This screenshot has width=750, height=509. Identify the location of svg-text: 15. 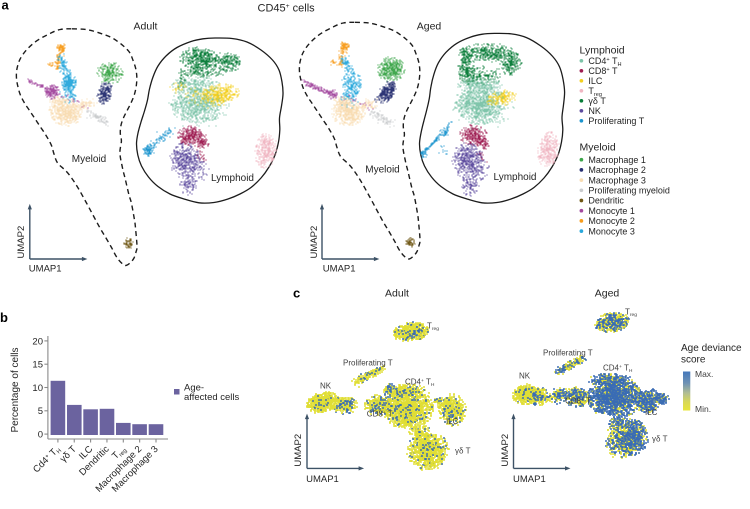
(37, 365).